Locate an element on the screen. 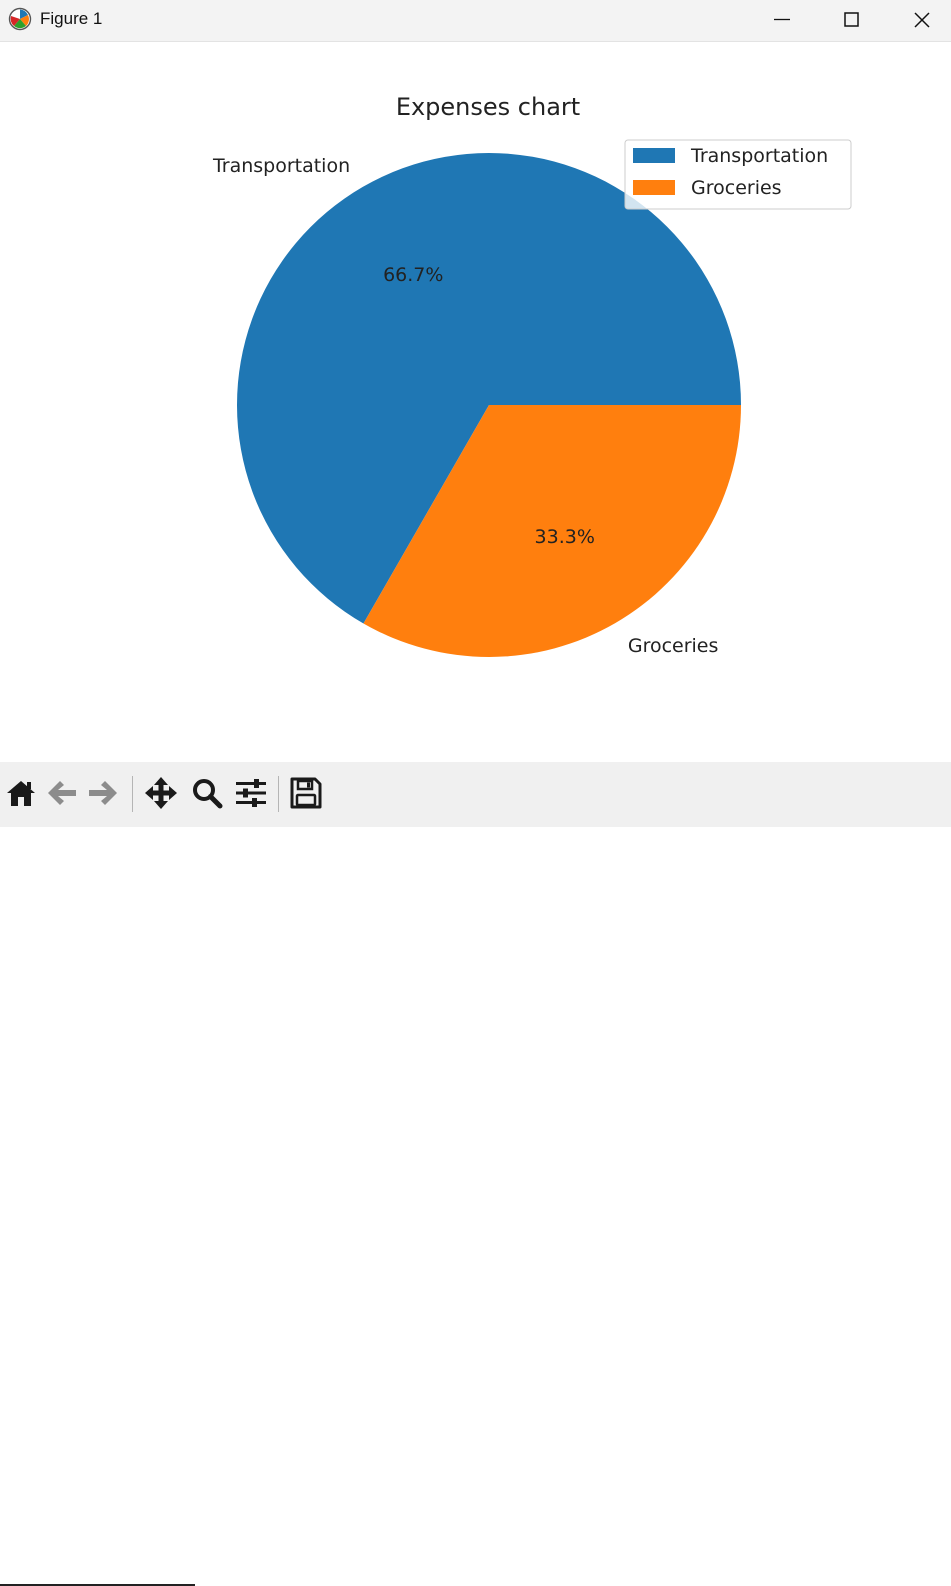  pie-slice-groceries is located at coordinates (552, 531).